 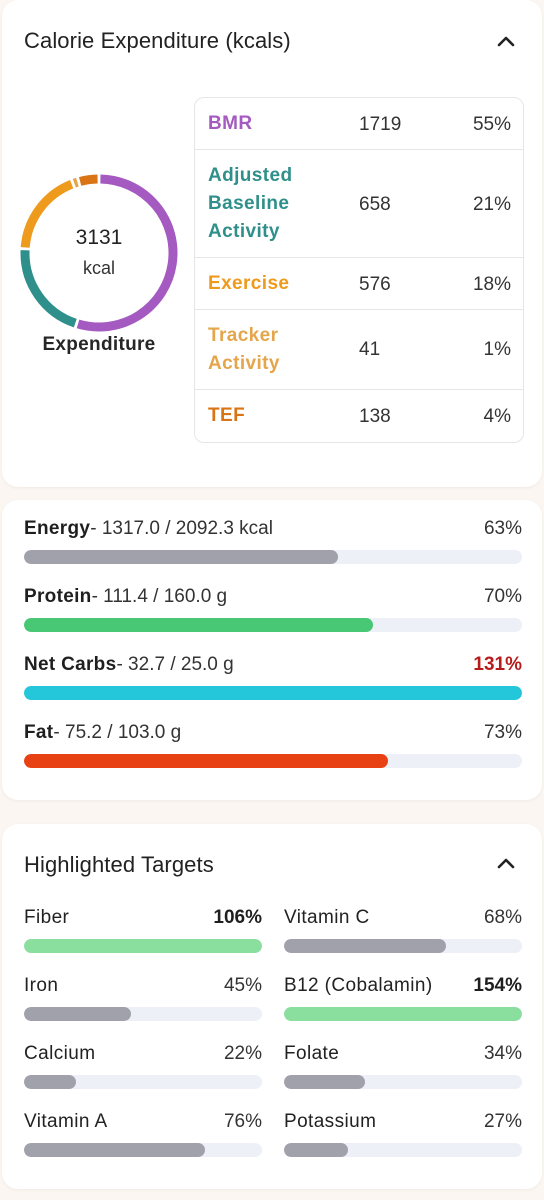 What do you see at coordinates (75, 182) in the screenshot?
I see `donut-slice-tracker-activity` at bounding box center [75, 182].